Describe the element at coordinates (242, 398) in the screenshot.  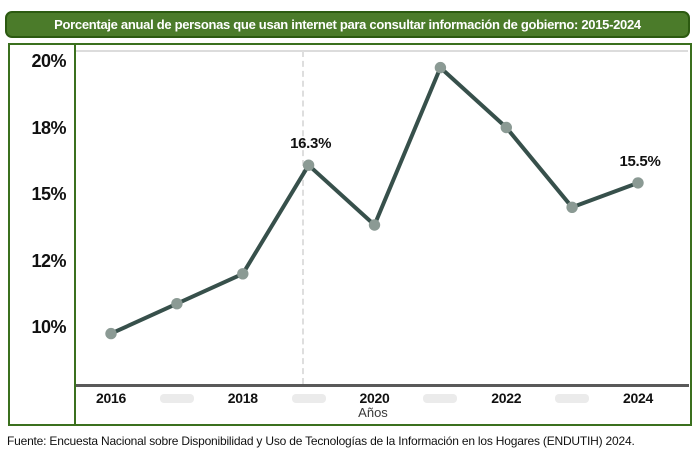
I see `x-tick-label: 2018` at that location.